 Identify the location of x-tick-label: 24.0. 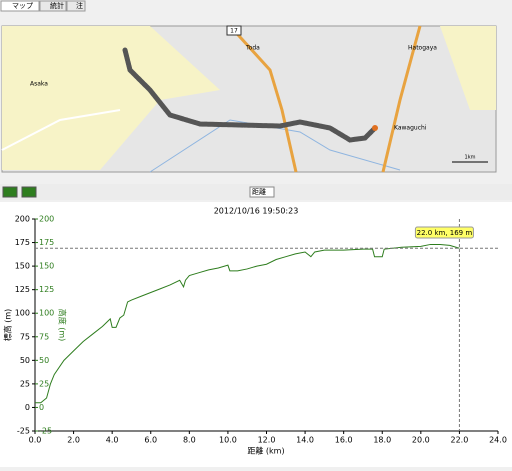
(498, 440).